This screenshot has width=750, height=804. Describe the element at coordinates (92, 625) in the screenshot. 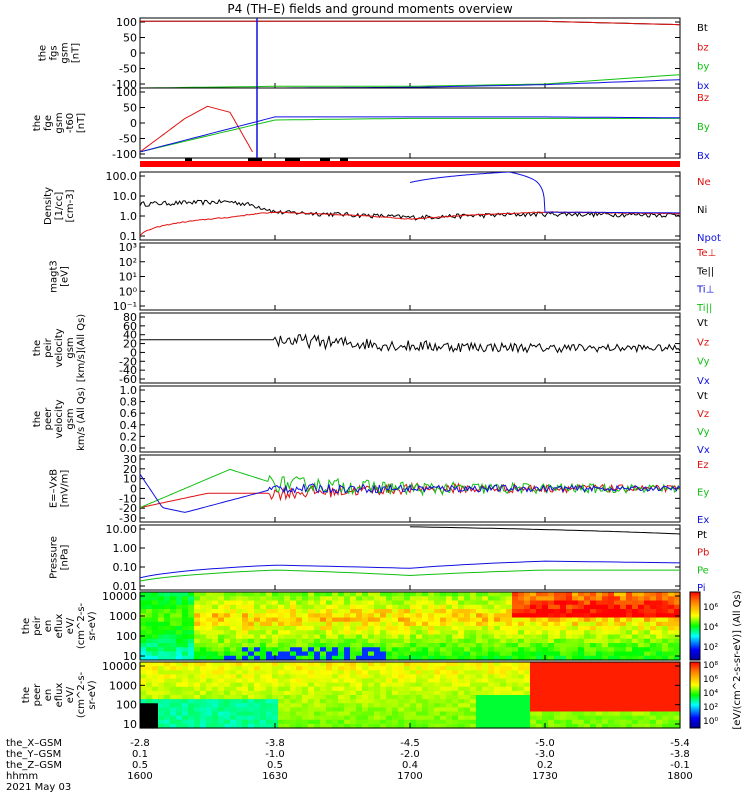

I see `svg-text: sr-eV)` at that location.